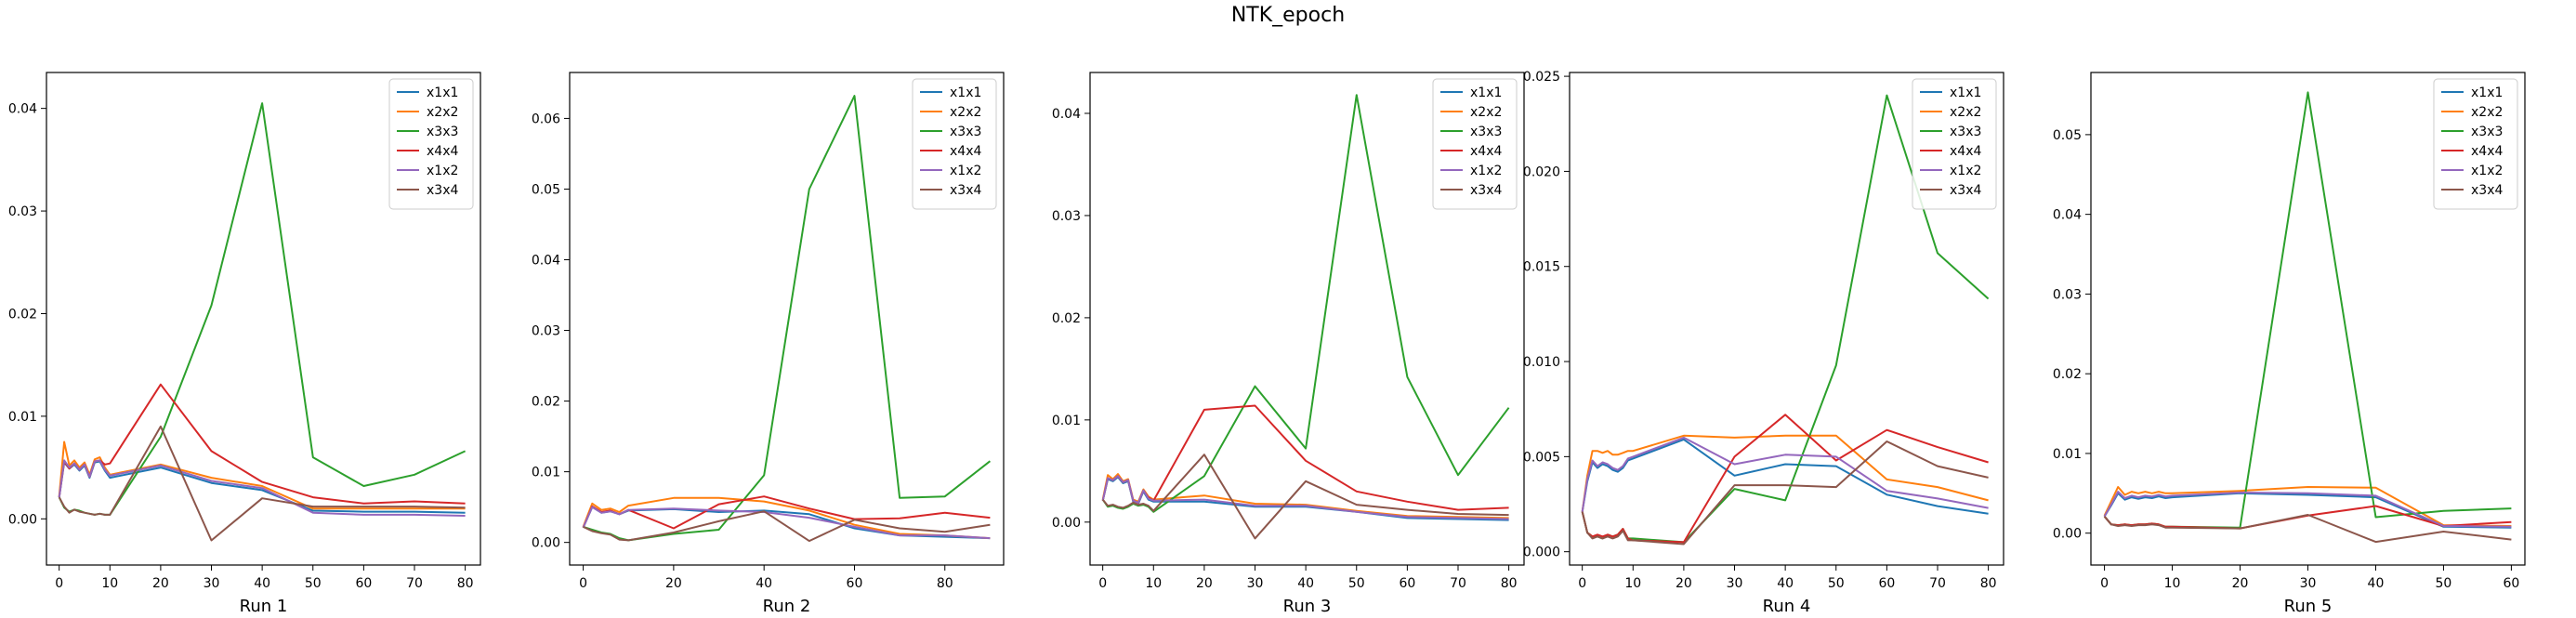 The height and width of the screenshot is (618, 2576). I want to click on series-line-x1x2, so click(786, 523).